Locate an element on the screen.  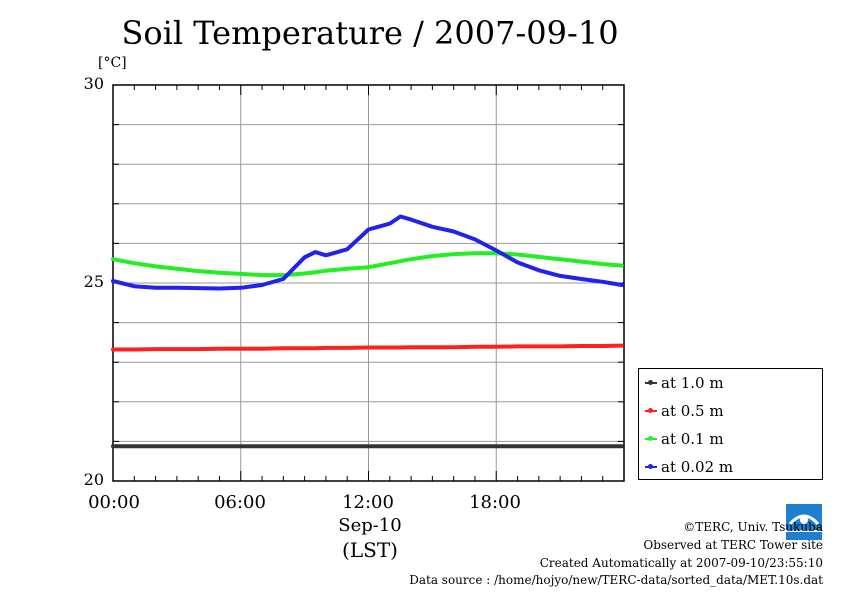
x-axis-date-label: Sep-10 is located at coordinates (370, 525).